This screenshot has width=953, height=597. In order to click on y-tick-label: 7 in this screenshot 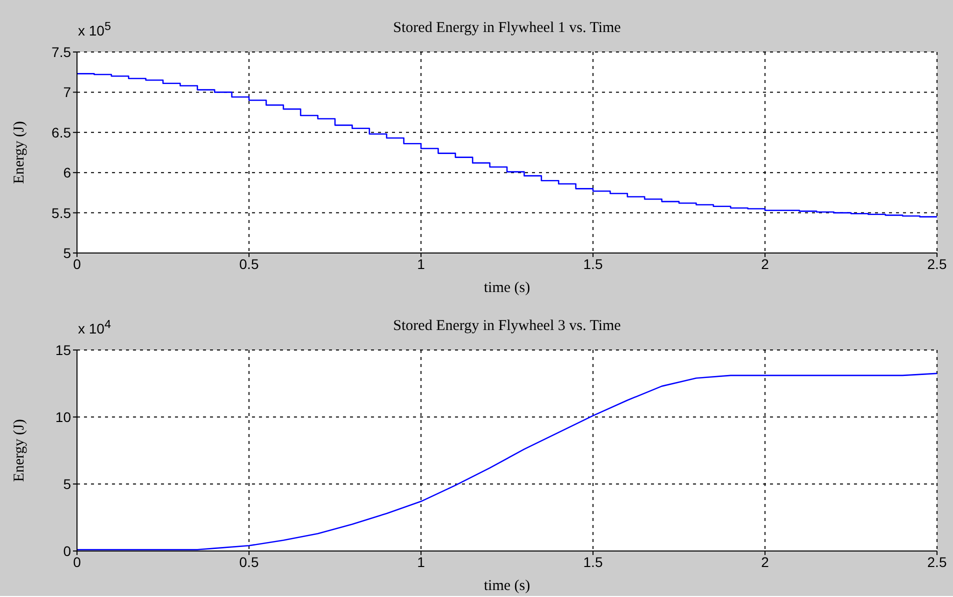, I will do `click(67, 92)`.